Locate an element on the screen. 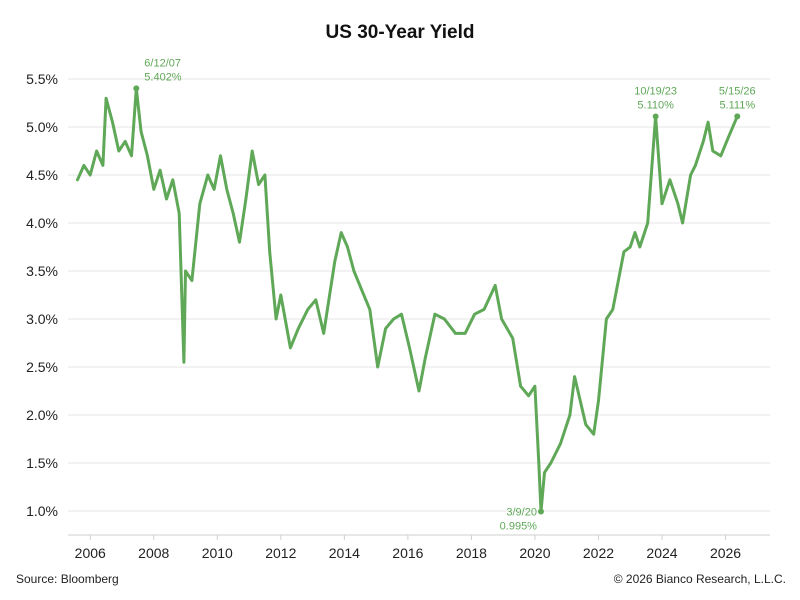 The width and height of the screenshot is (800, 600). y-tick-label: 3.5% is located at coordinates (42, 271).